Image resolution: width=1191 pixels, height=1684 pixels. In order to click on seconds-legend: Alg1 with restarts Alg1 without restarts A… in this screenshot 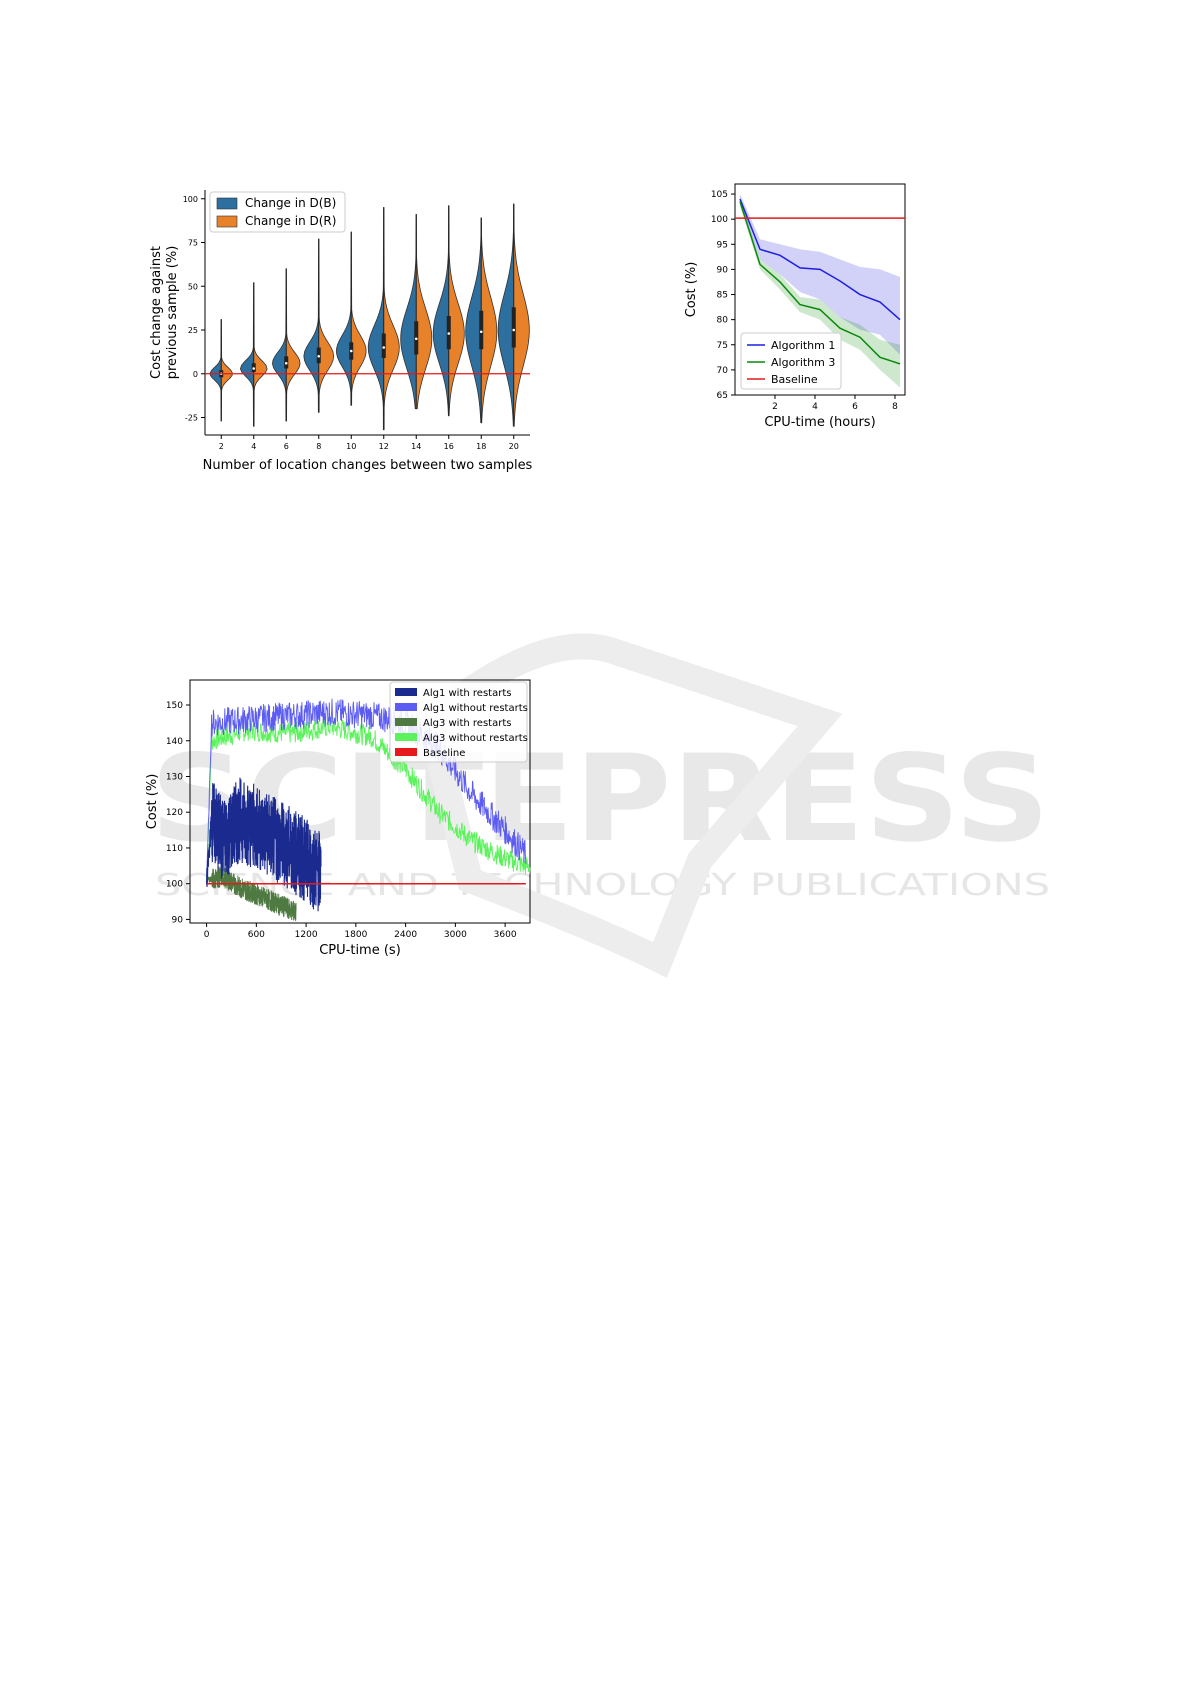, I will do `click(458, 722)`.